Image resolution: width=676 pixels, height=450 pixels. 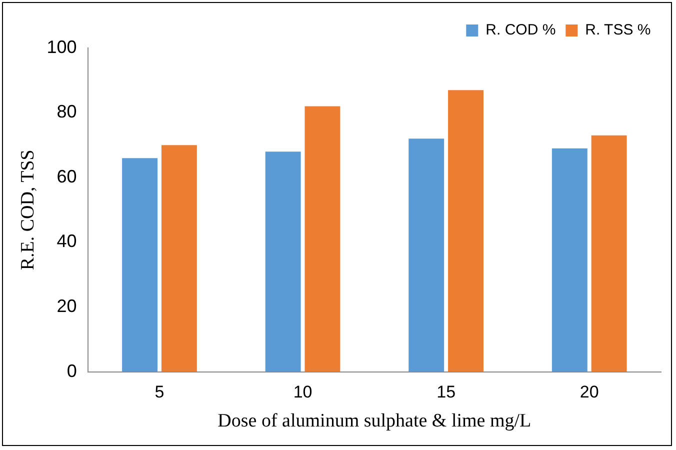 I want to click on y-tick-label: 100, so click(x=61, y=46).